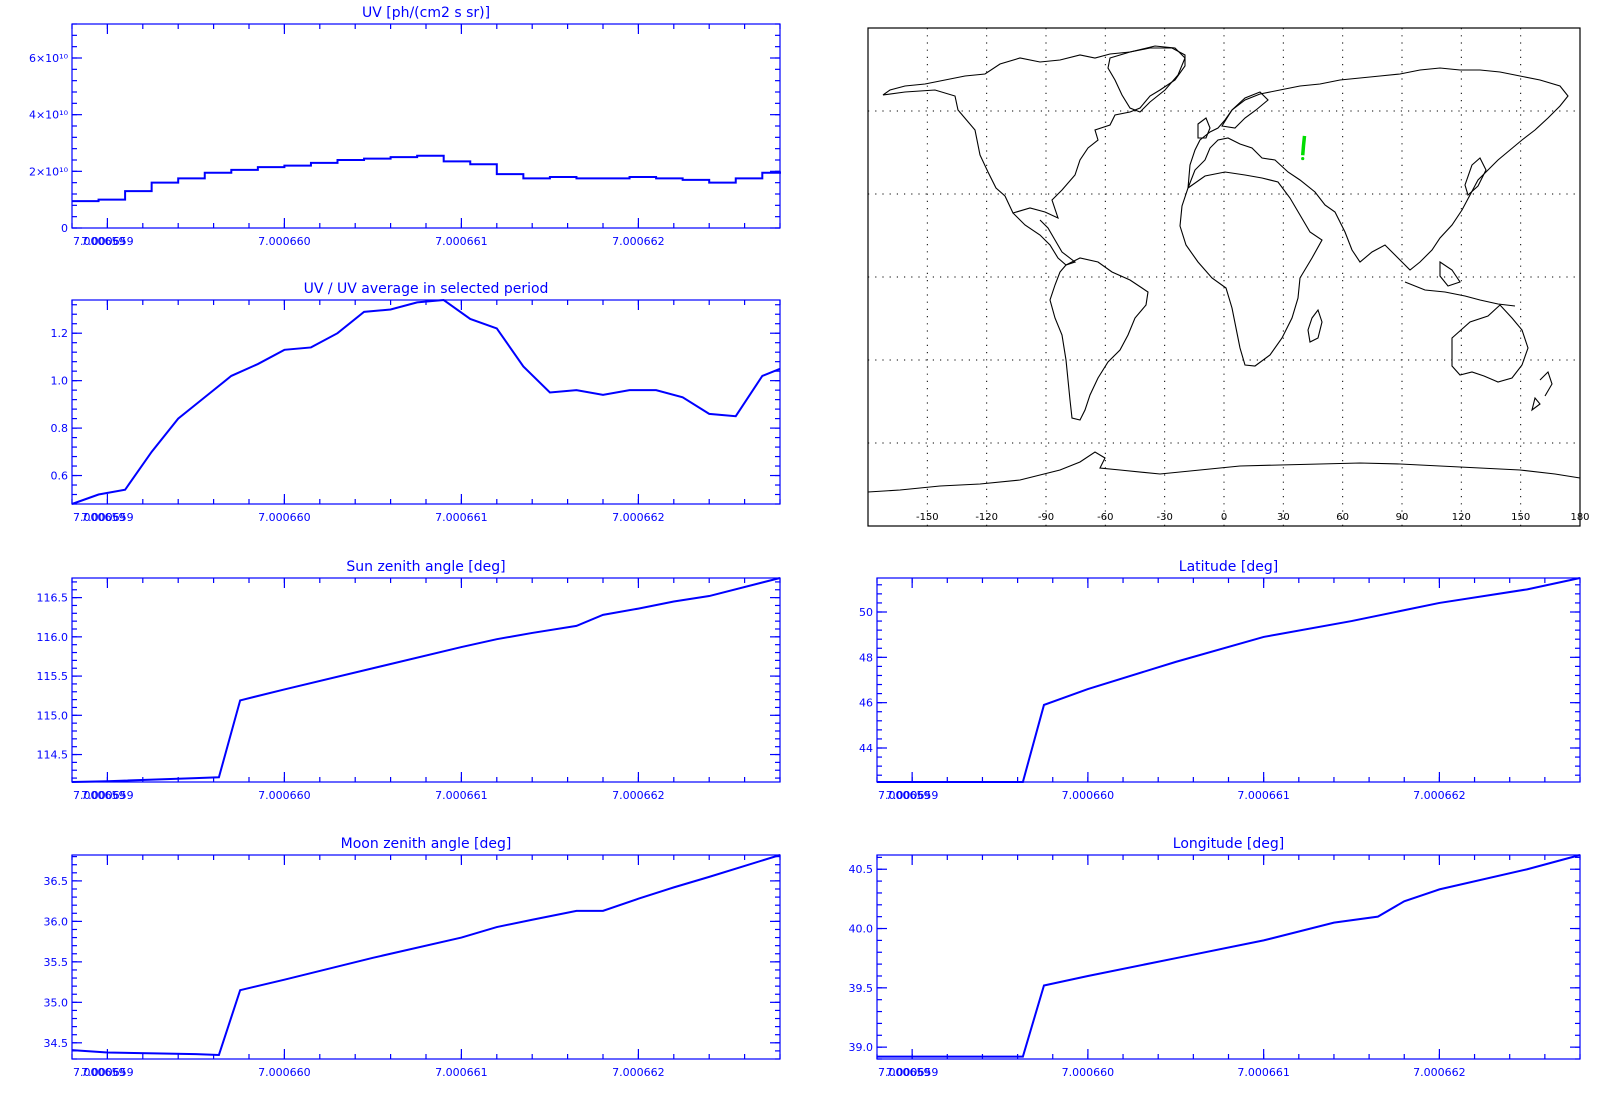 This screenshot has width=1600, height=1100. Describe the element at coordinates (1461, 517) in the screenshot. I see `map-lon-tick-label: 120` at that location.